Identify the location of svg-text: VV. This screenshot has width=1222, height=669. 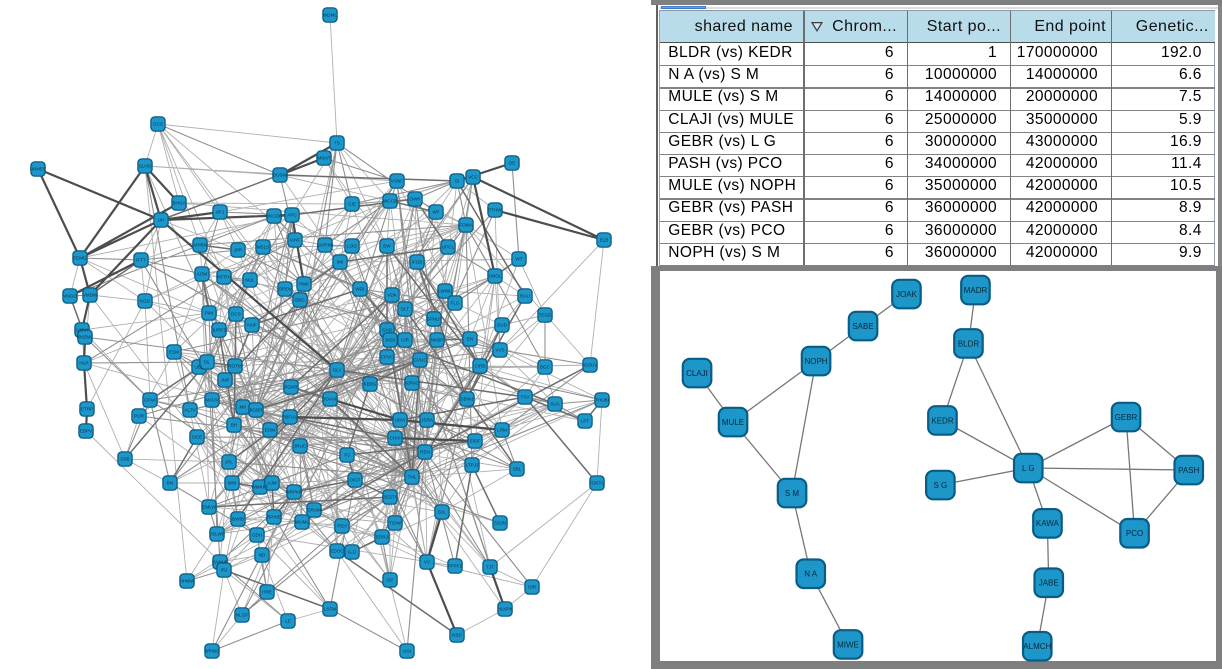
(427, 562).